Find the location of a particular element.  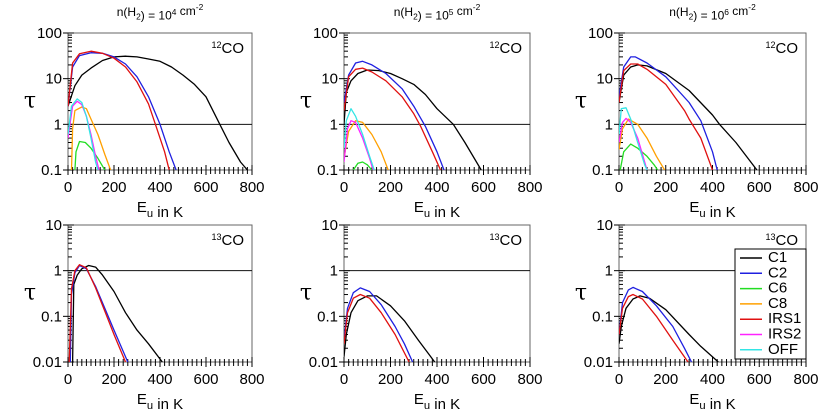

panel-12co-2: 0 200 400 600 800 0.1 1 10 100 τ Eu in K 12CO is located at coordinates (421, 123).